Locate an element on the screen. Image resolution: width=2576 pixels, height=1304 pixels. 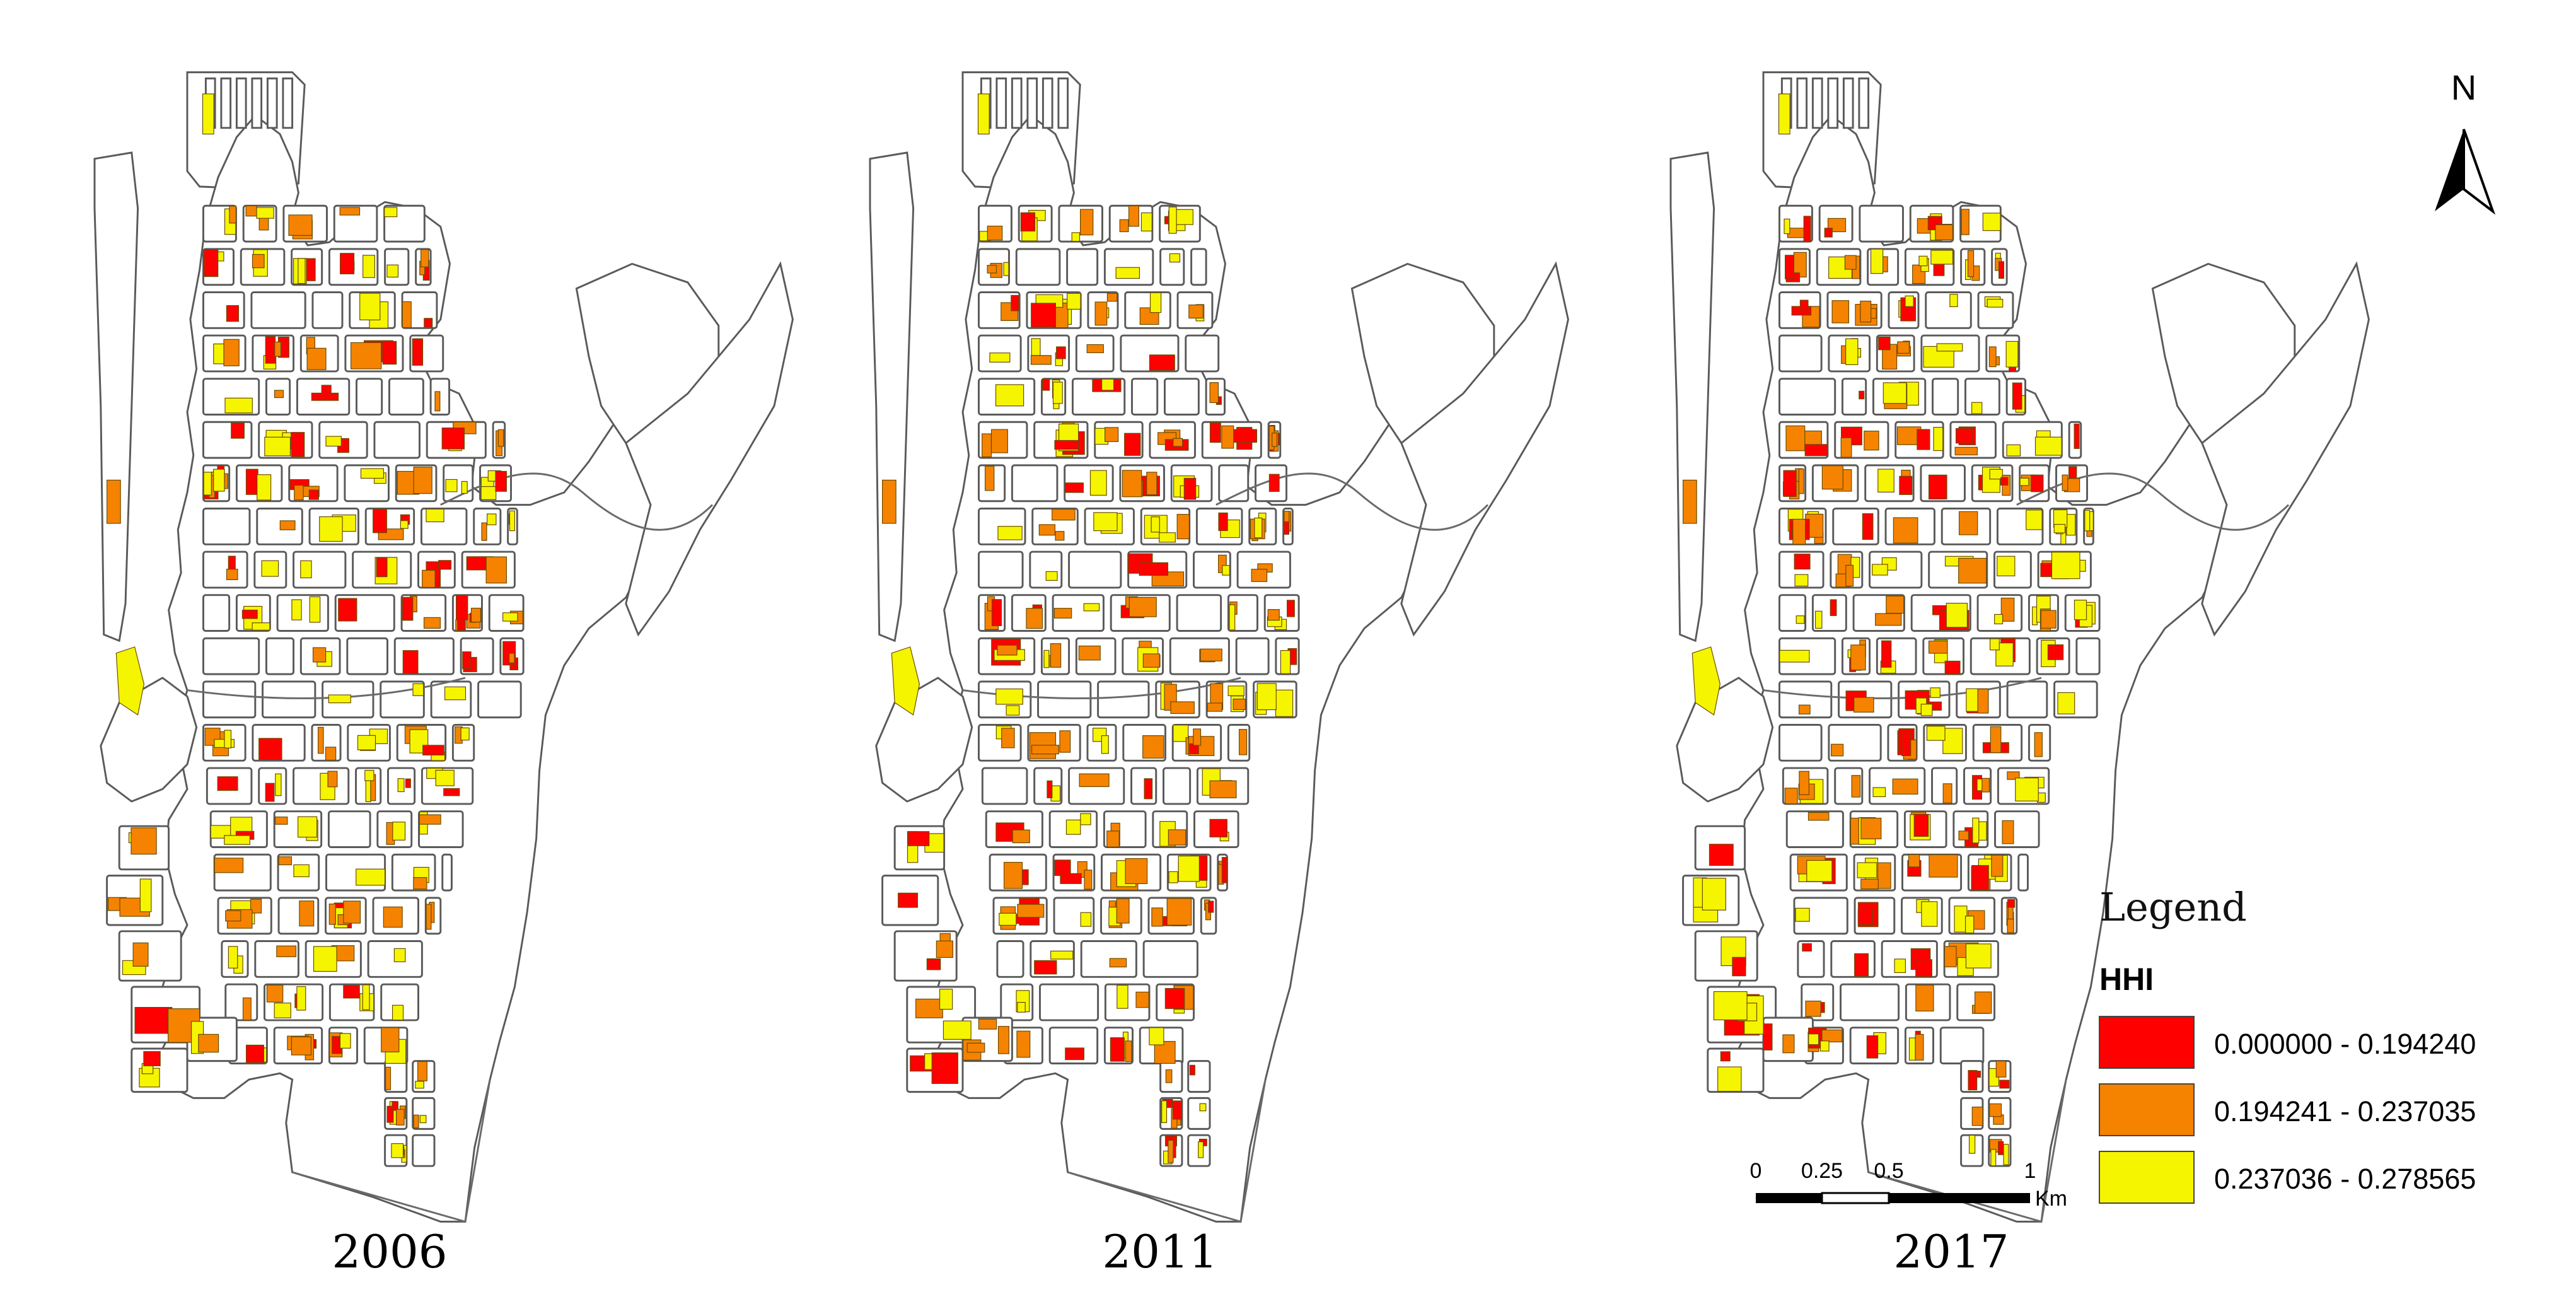
legend-label-class-1: 0.000000 - 0.194240 is located at coordinates (2345, 1044).